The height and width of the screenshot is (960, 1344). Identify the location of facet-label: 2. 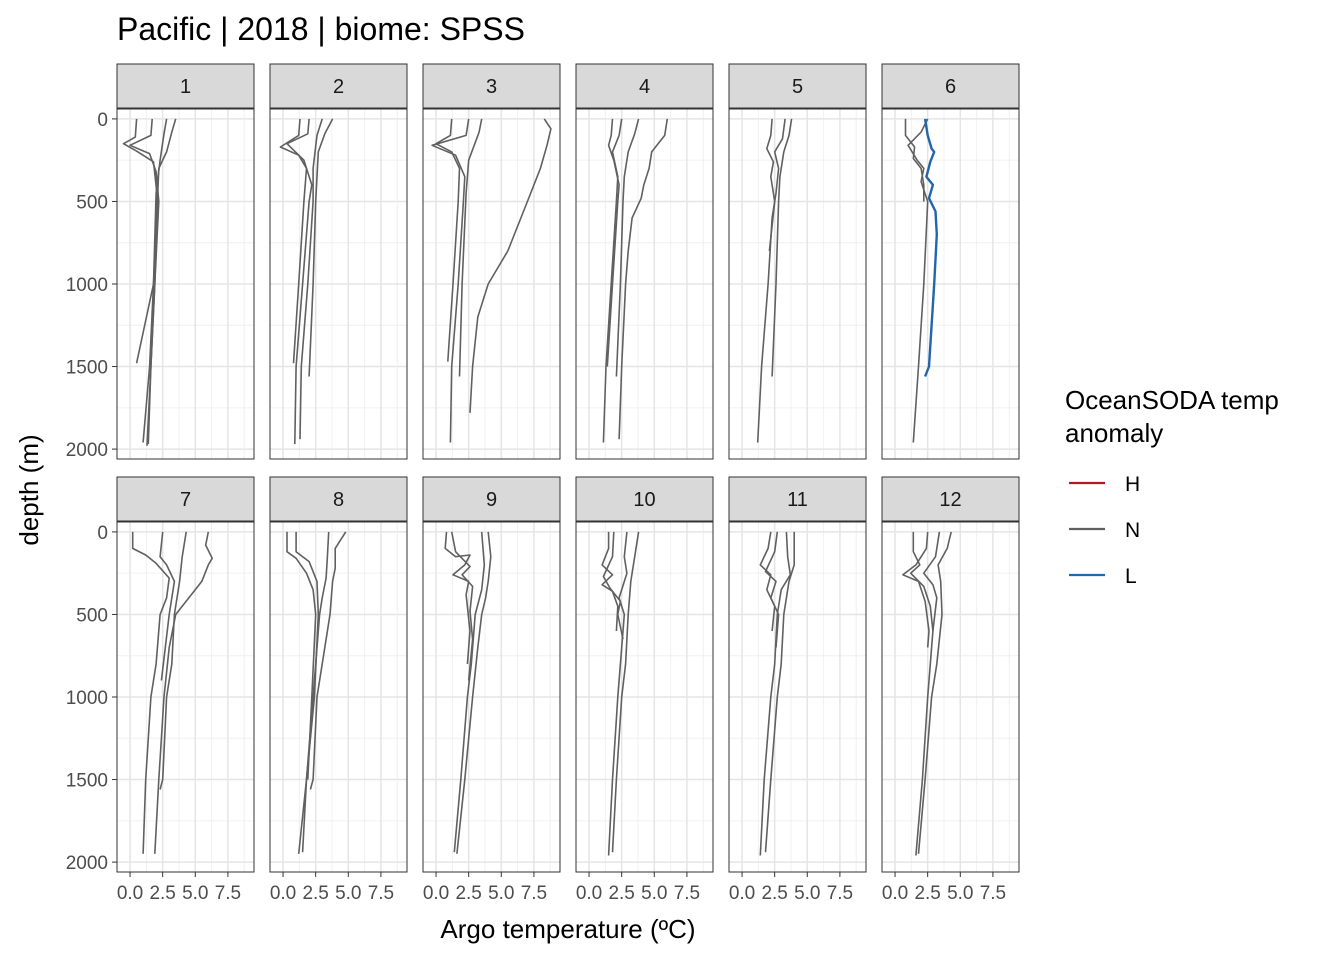
(338, 87).